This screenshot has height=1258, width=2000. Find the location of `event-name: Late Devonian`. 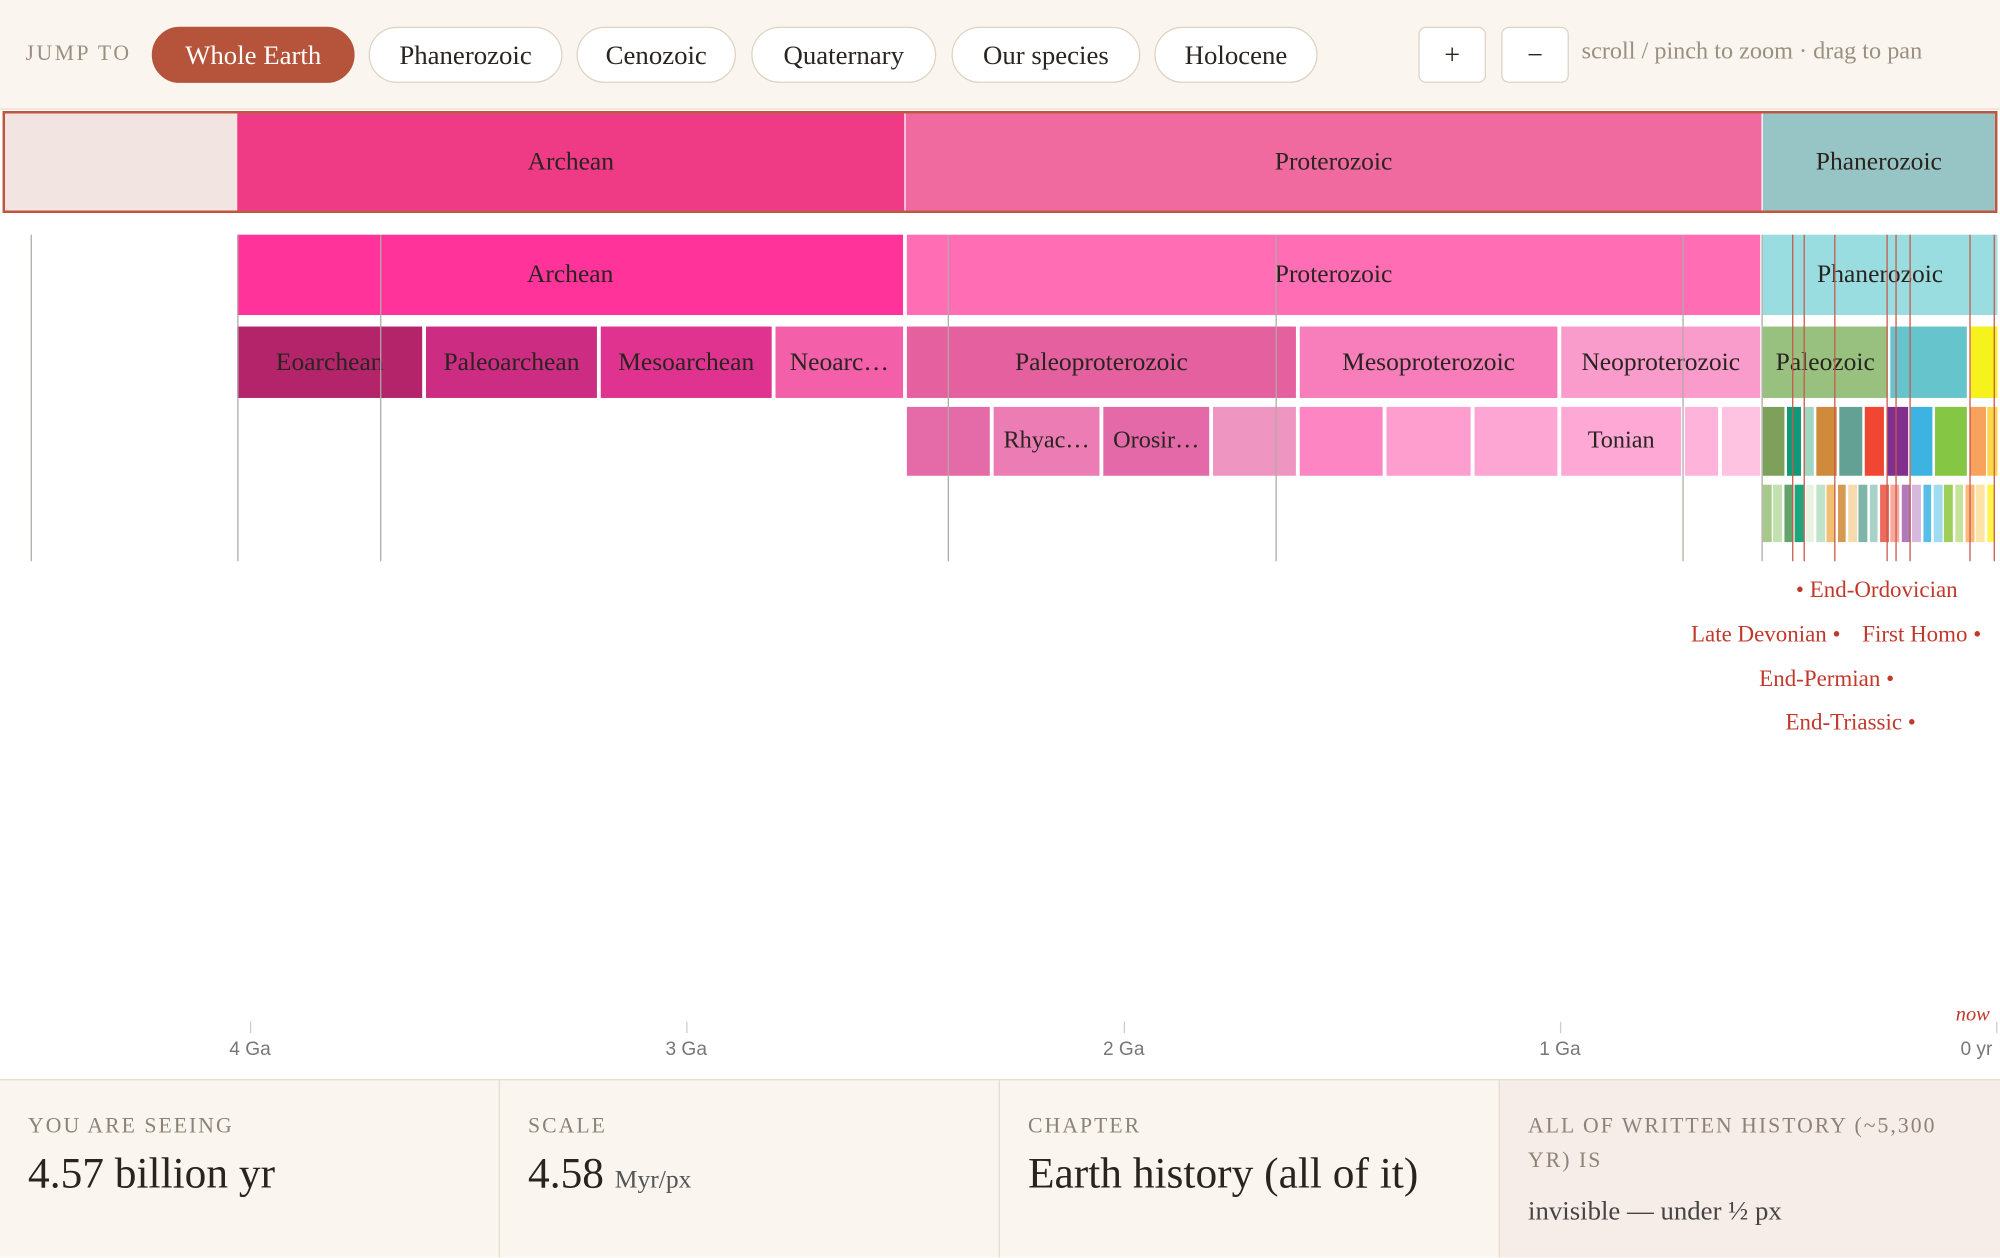

event-name: Late Devonian is located at coordinates (1758, 634).